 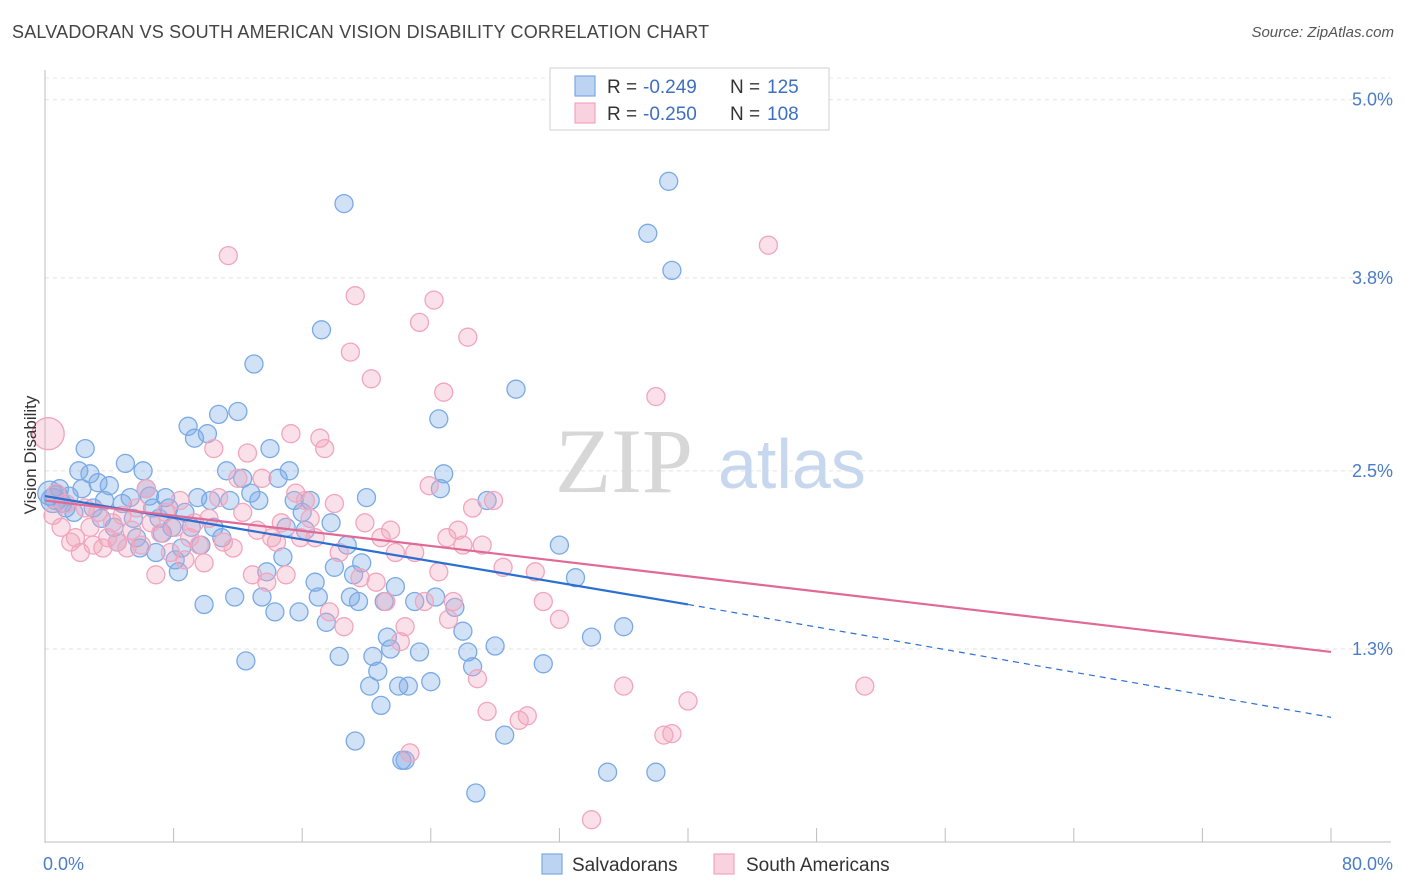 What do you see at coordinates (783, 87) in the screenshot?
I see `legend-n-value: 125` at bounding box center [783, 87].